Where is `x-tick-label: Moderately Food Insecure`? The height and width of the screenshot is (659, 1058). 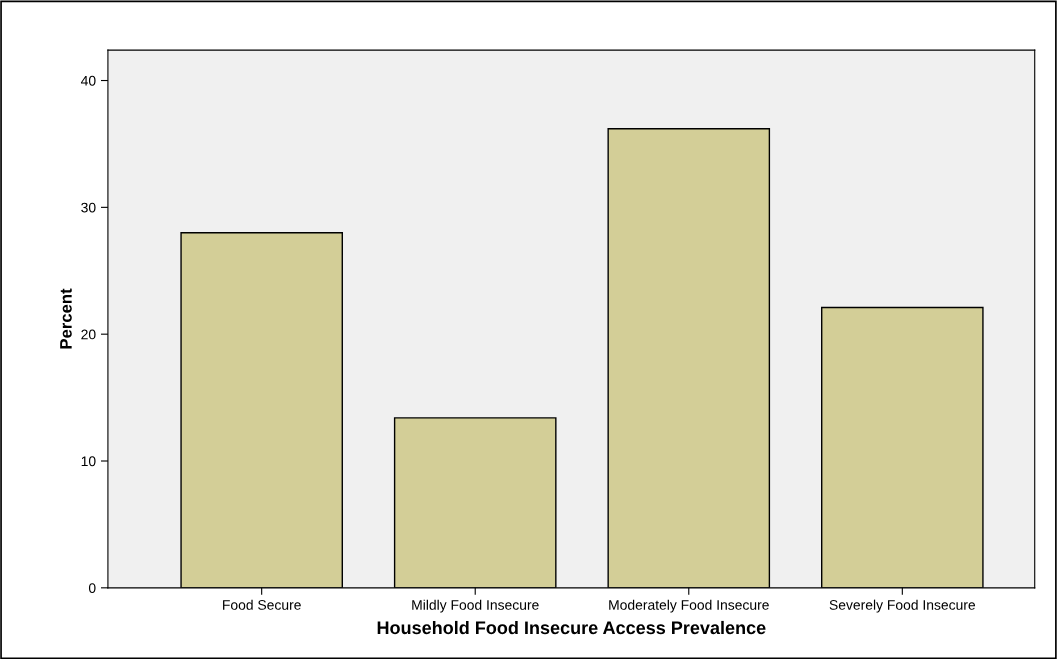
x-tick-label: Moderately Food Insecure is located at coordinates (689, 606).